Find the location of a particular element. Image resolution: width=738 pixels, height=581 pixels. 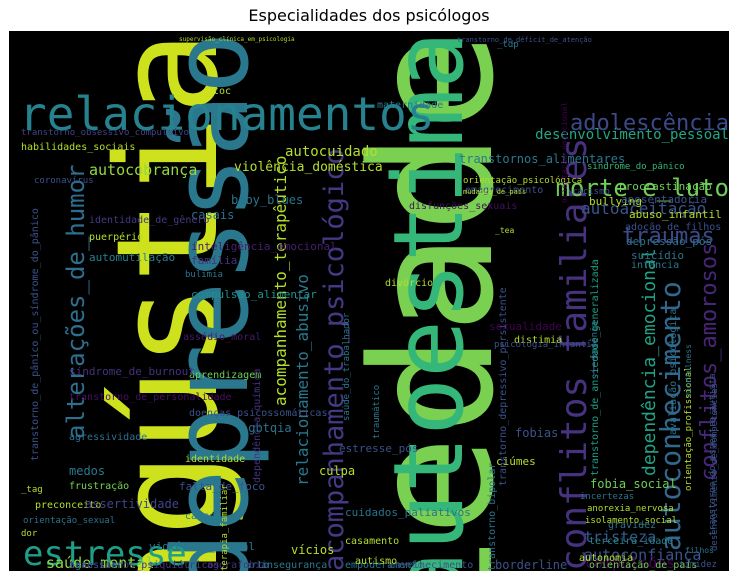

word: baby_blues is located at coordinates (267, 200).